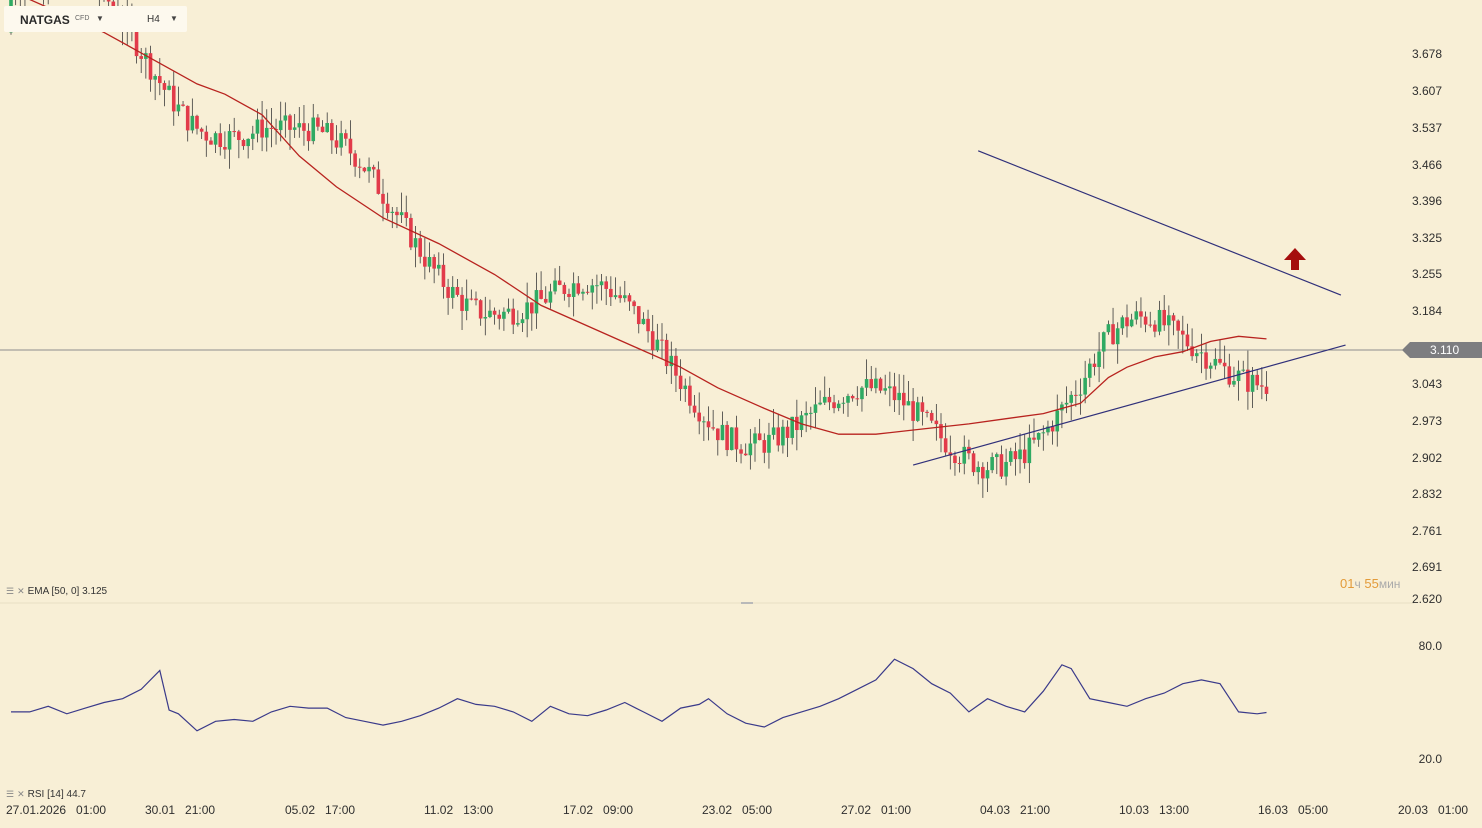 The height and width of the screenshot is (828, 1482). Describe the element at coordinates (1442, 350) in the screenshot. I see `current-price-tag: 3.110` at that location.